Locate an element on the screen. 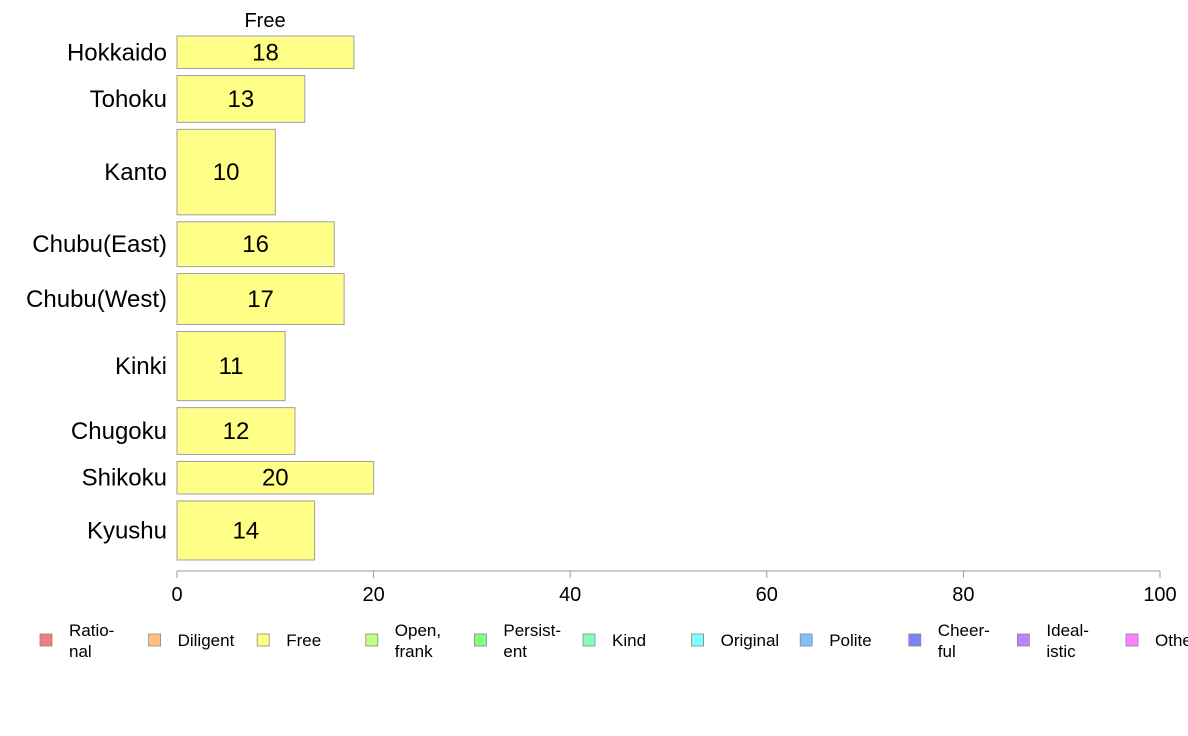  x-tick-label: 20 is located at coordinates (373, 595).